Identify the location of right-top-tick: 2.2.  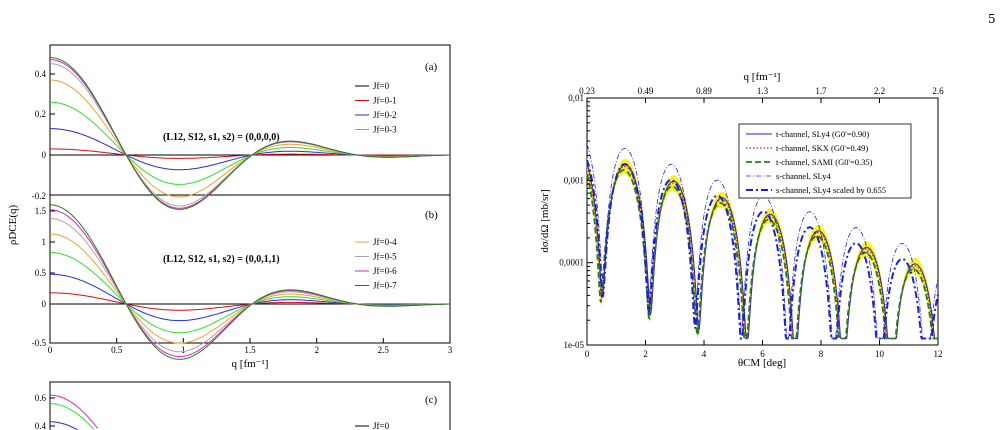
(879, 91).